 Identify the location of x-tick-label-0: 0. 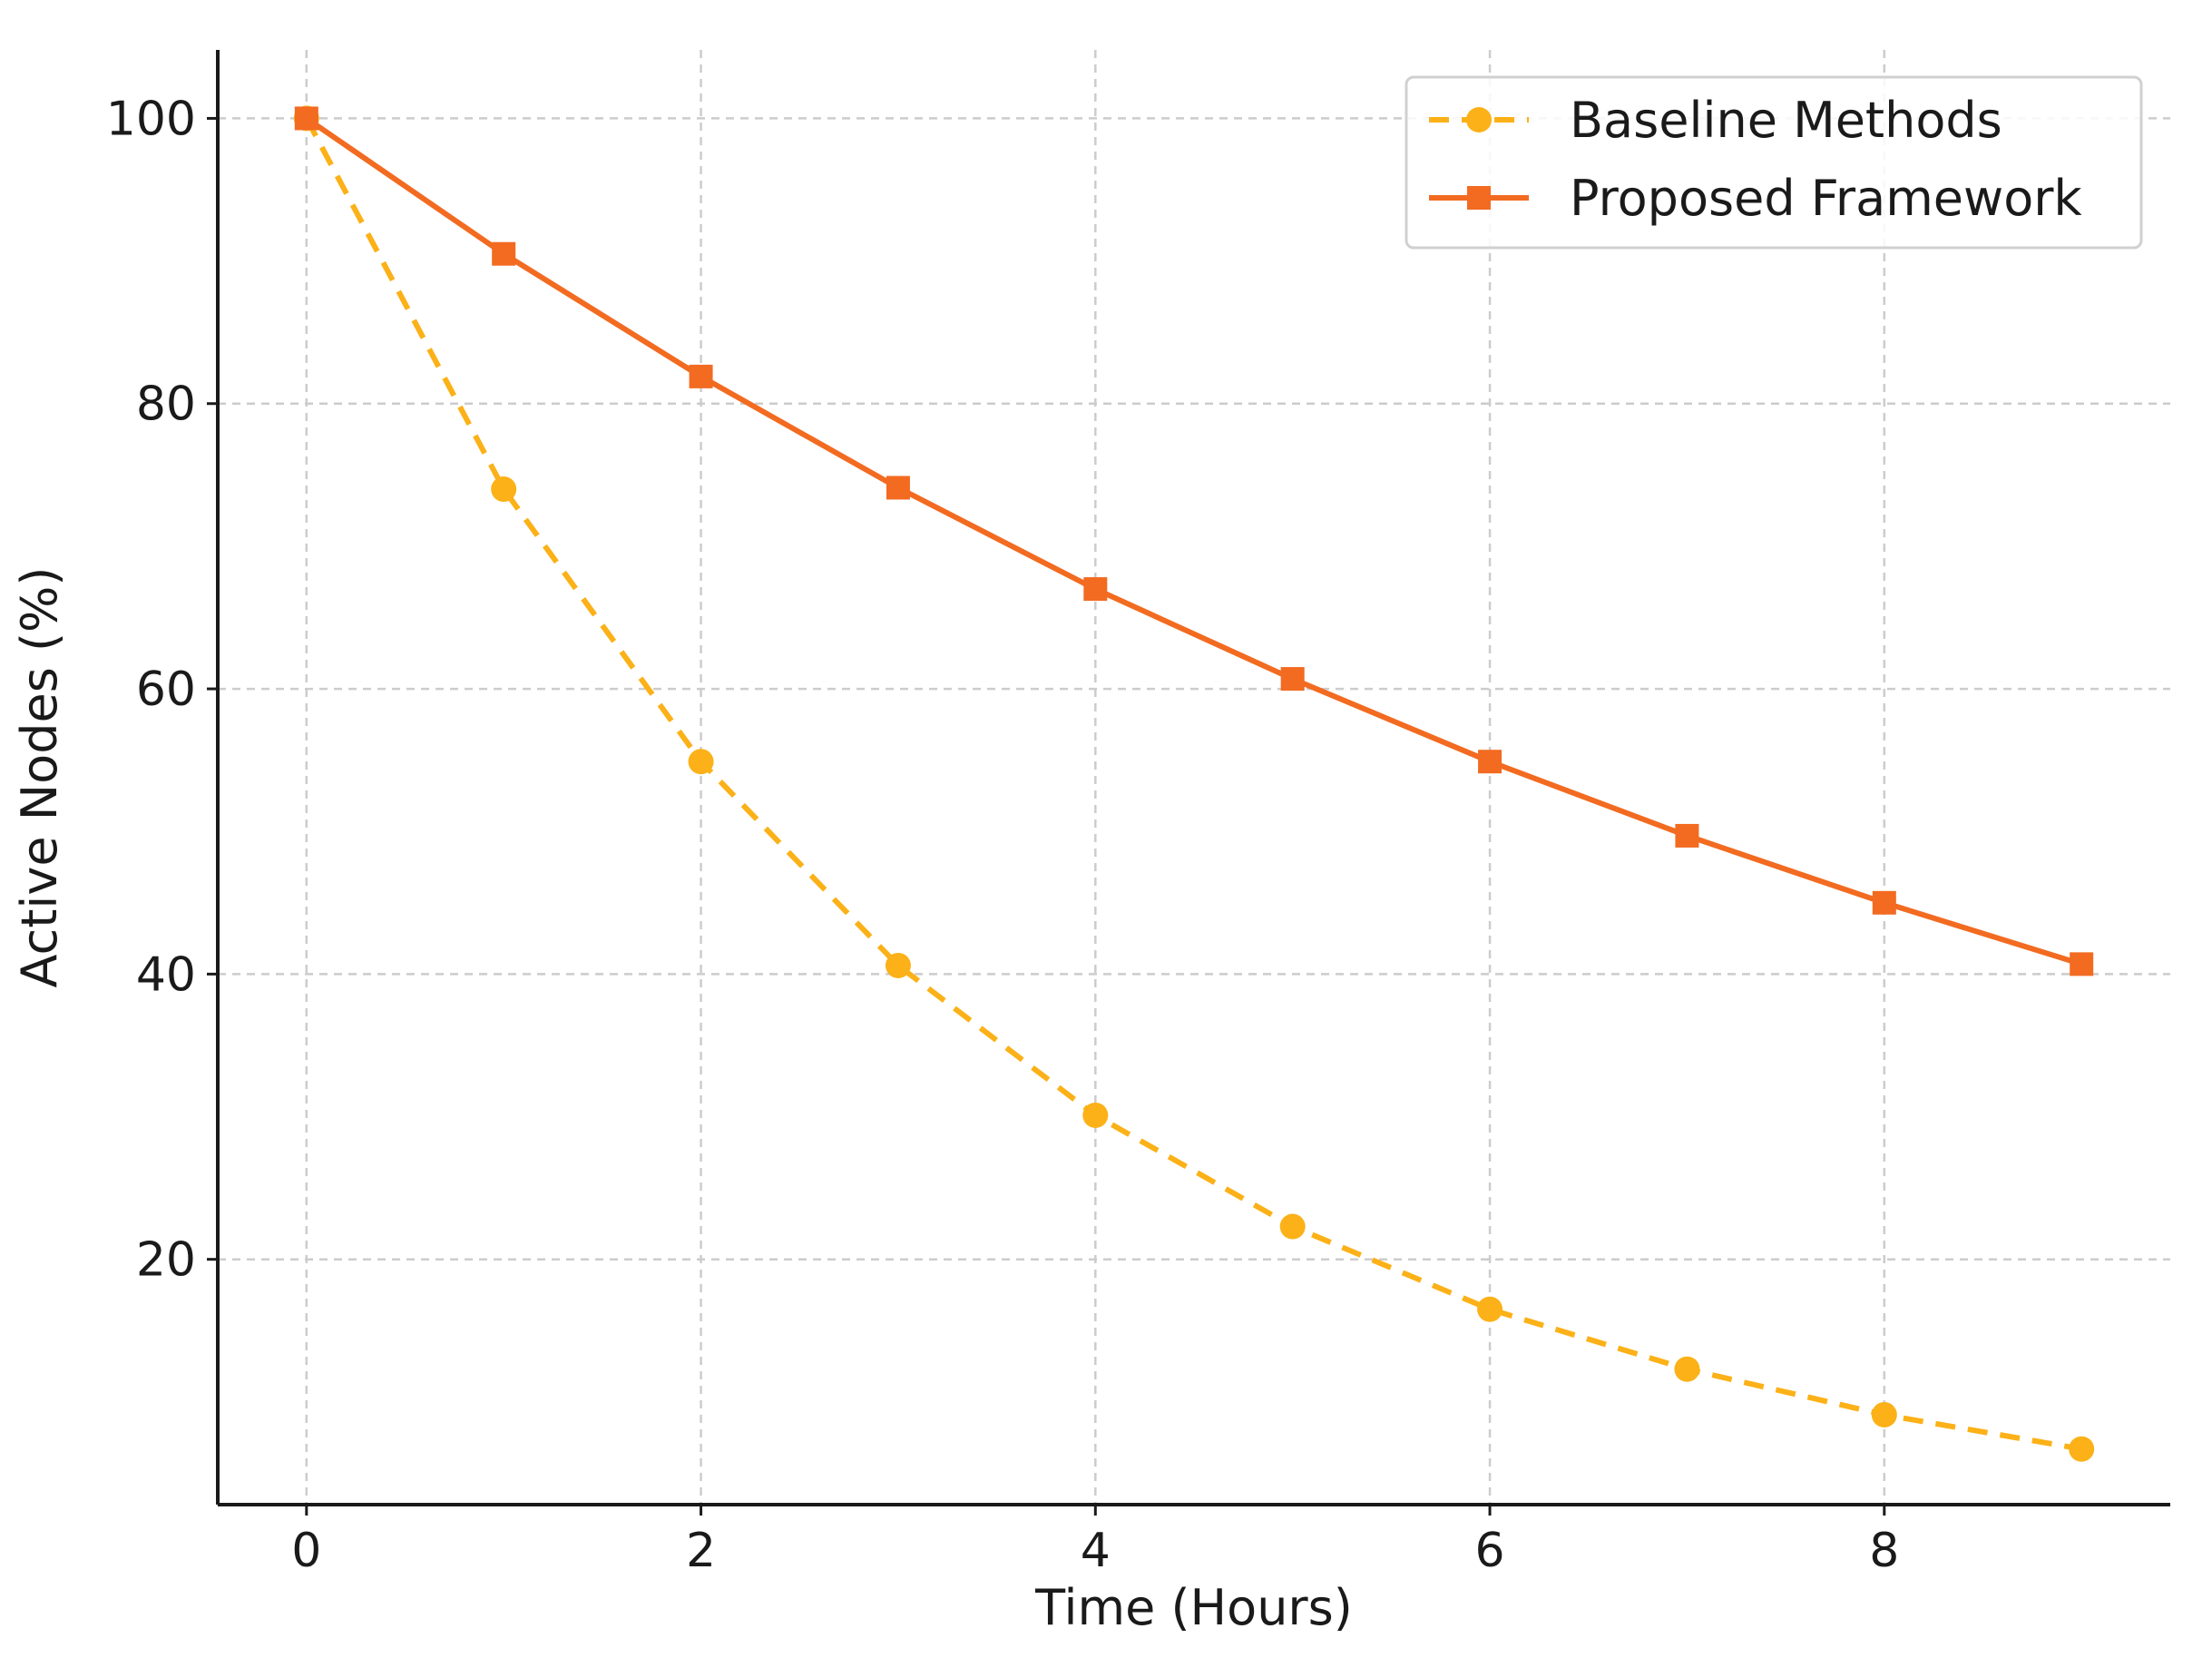
(306, 1551).